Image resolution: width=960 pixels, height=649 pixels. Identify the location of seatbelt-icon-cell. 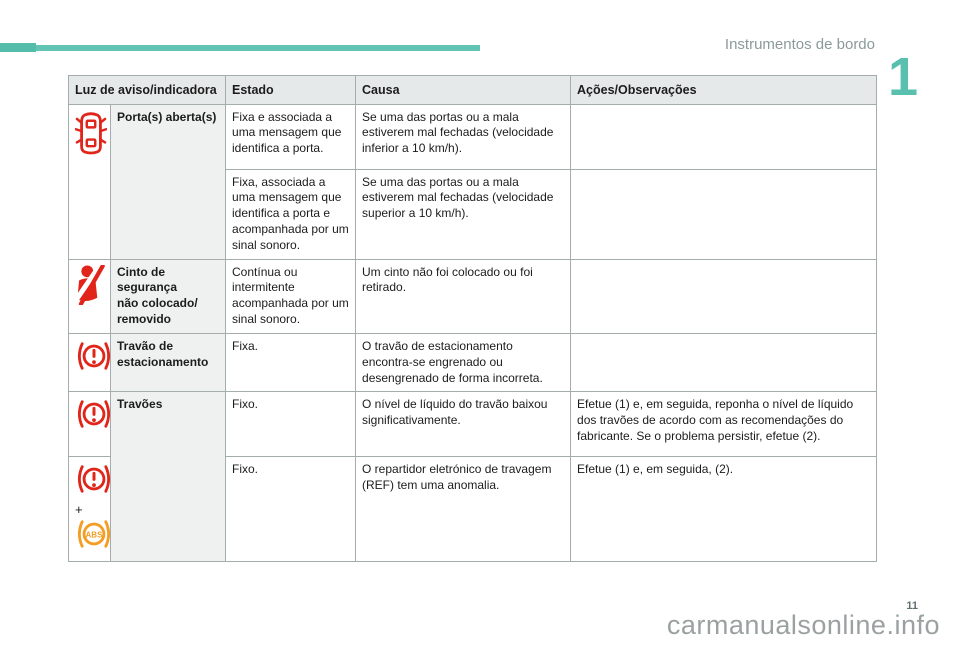
(89, 296).